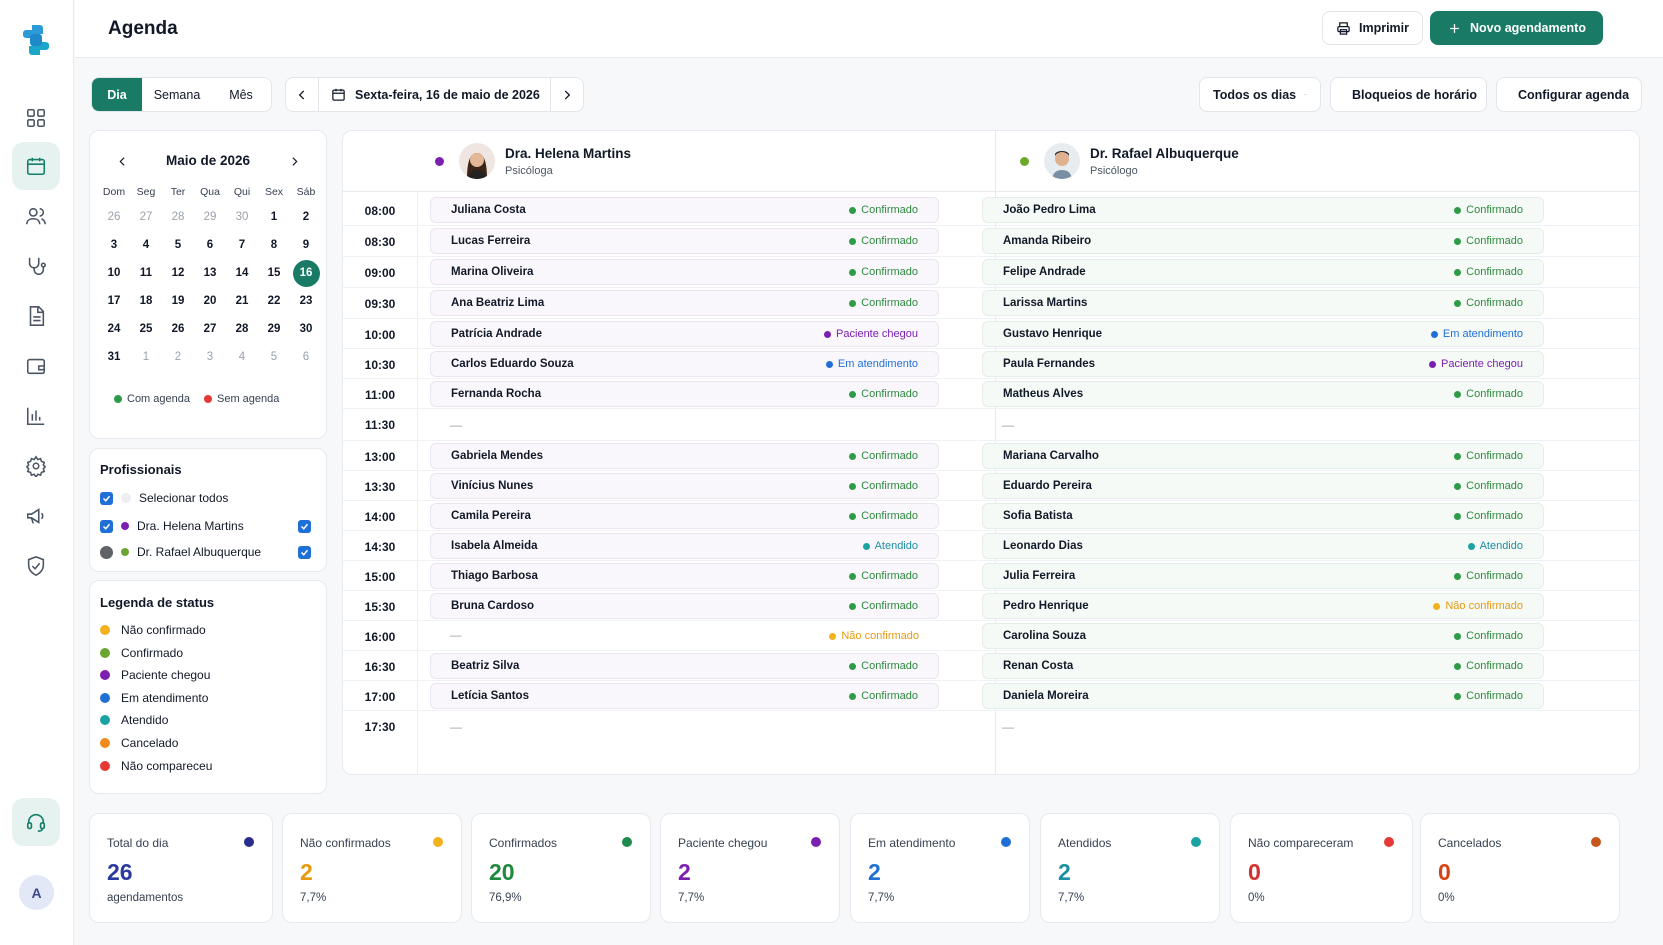  What do you see at coordinates (146, 273) in the screenshot?
I see `calendar-day: 11` at bounding box center [146, 273].